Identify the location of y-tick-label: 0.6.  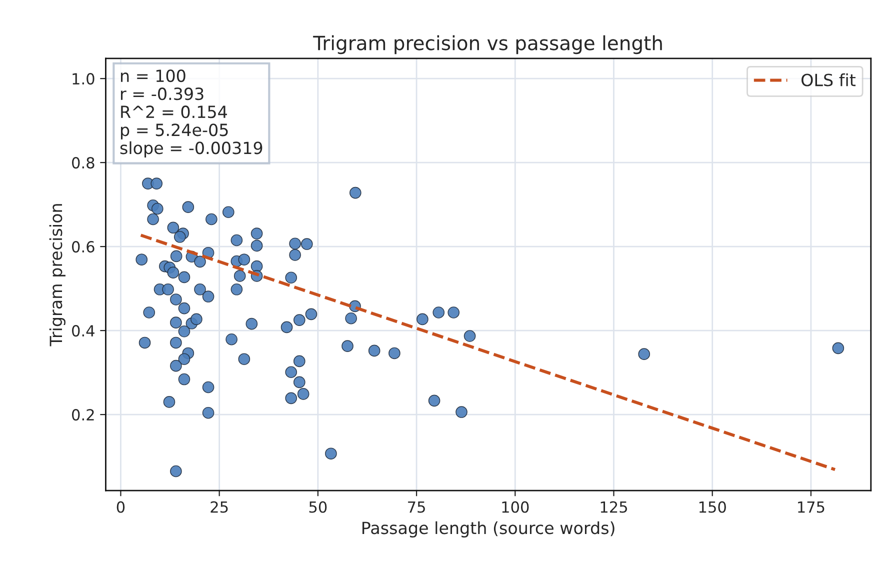
(83, 247).